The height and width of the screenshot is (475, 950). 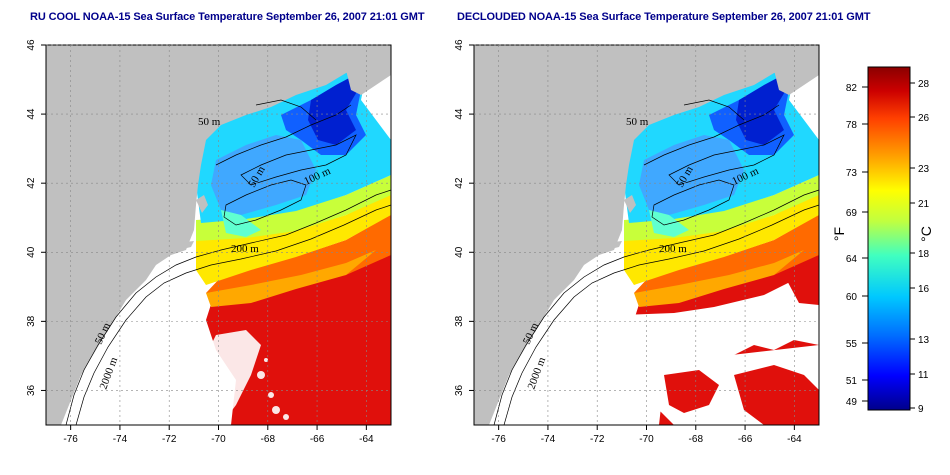 What do you see at coordinates (921, 409) in the screenshot?
I see `colorbar-c-label: 9` at bounding box center [921, 409].